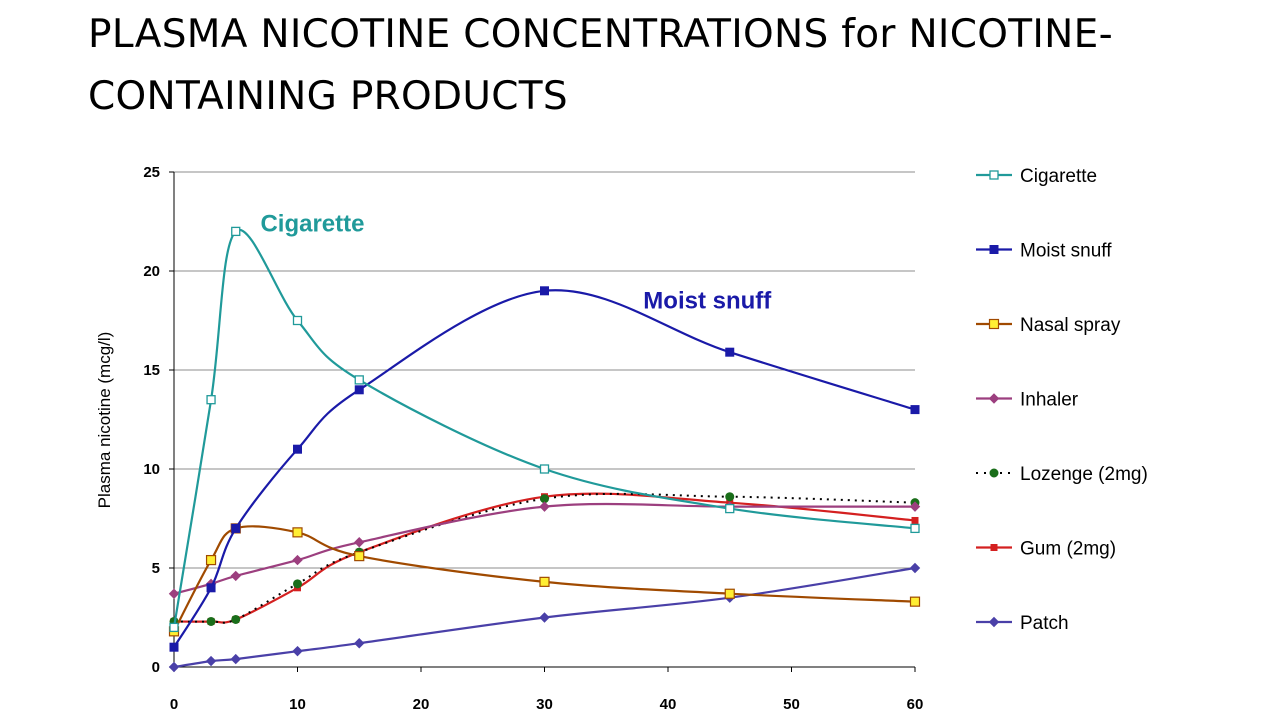 This screenshot has width=1280, height=720. I want to click on annotations: Cigarette Moist snuff, so click(516, 262).